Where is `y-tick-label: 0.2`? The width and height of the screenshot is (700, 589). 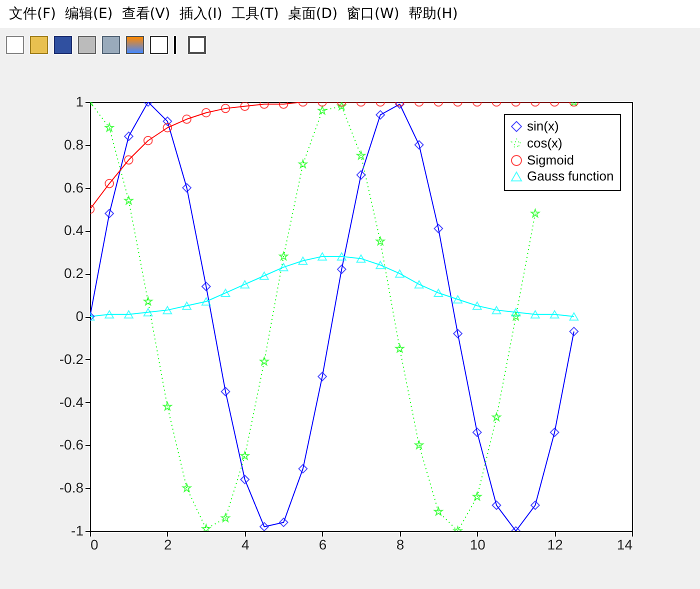
y-tick-label: 0.2 is located at coordinates (74, 273).